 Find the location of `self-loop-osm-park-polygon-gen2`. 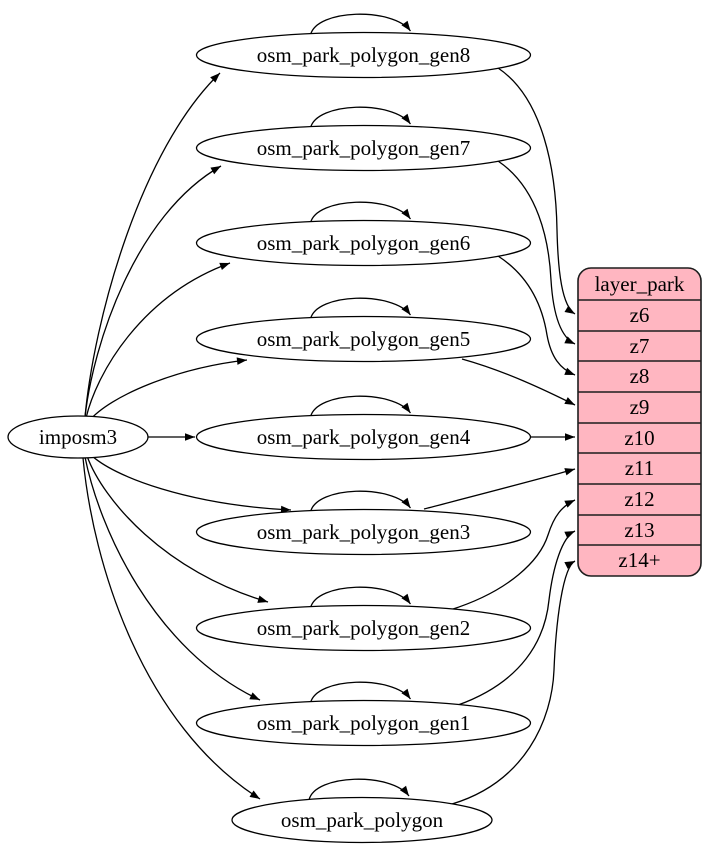

self-loop-osm-park-polygon-gen2 is located at coordinates (360, 597).